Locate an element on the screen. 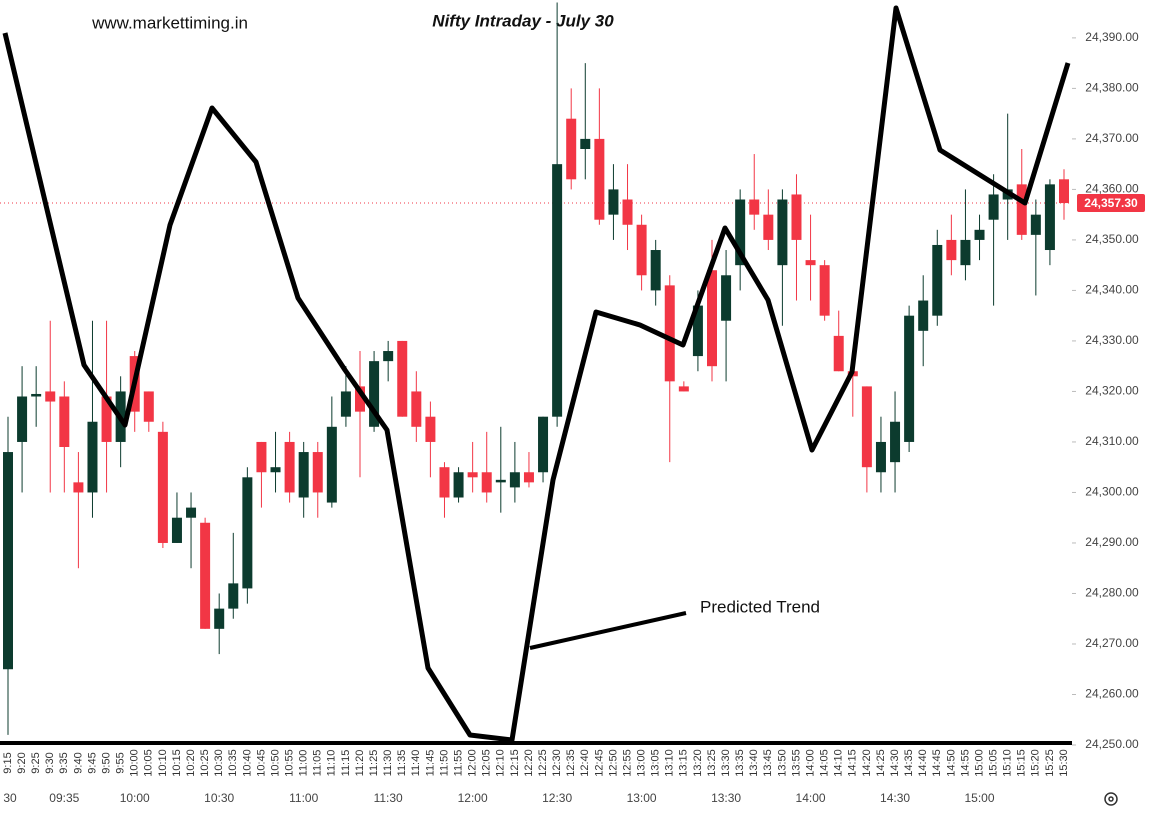 The image size is (1150, 813). x-tick-label: 10:05 is located at coordinates (149, 763).